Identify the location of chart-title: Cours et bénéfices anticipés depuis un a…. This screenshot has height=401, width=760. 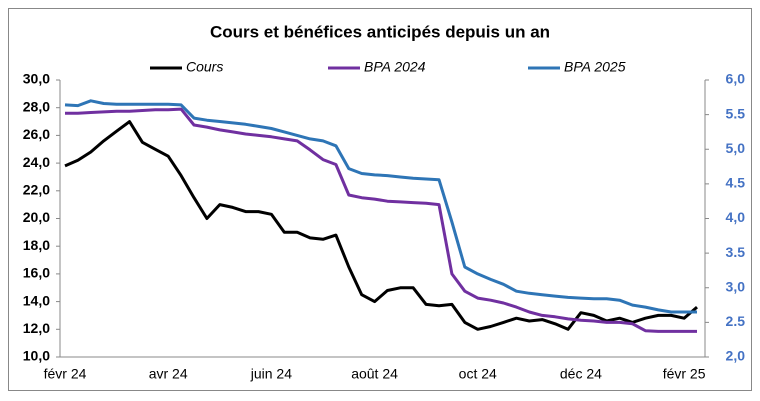
(380, 31).